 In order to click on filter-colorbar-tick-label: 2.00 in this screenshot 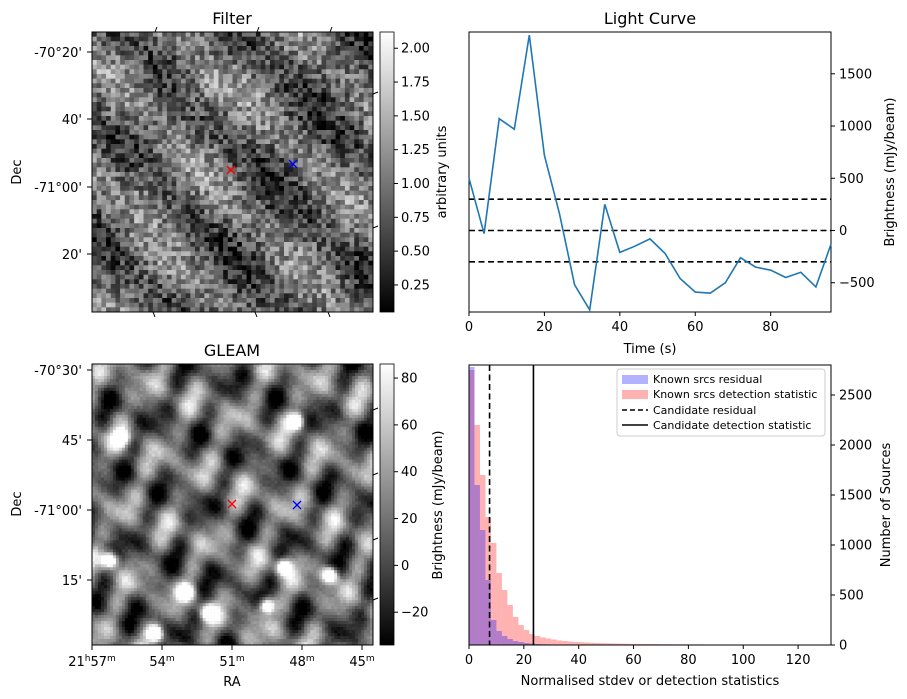, I will do `click(415, 49)`.